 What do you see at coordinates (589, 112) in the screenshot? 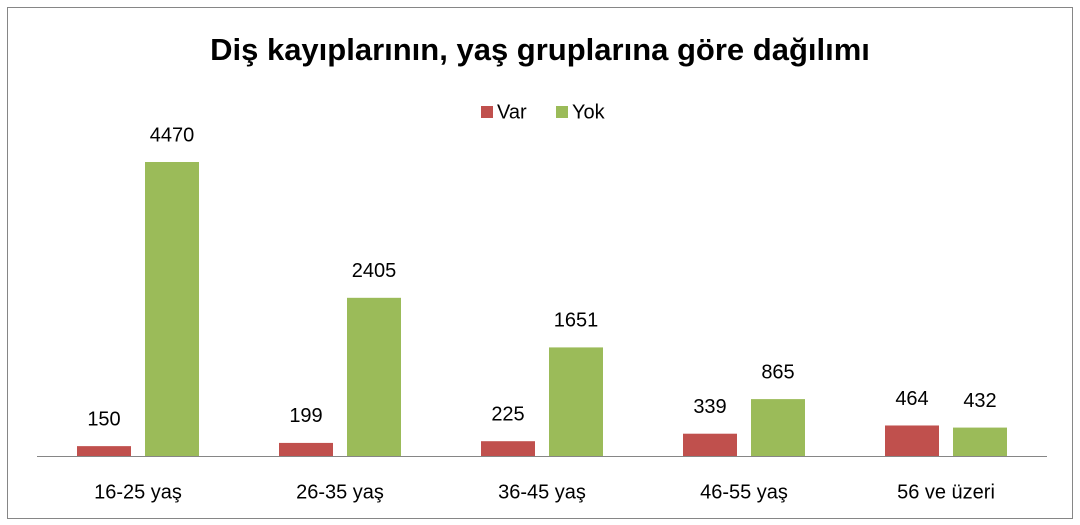
I see `legend-label: Yok` at bounding box center [589, 112].